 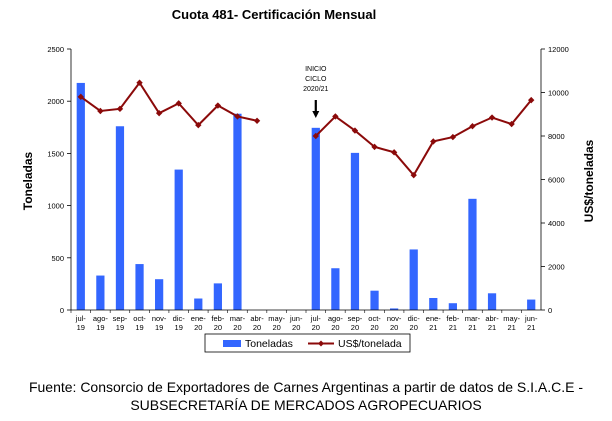 What do you see at coordinates (57, 258) in the screenshot?
I see `y-left-tick-label: 500` at bounding box center [57, 258].